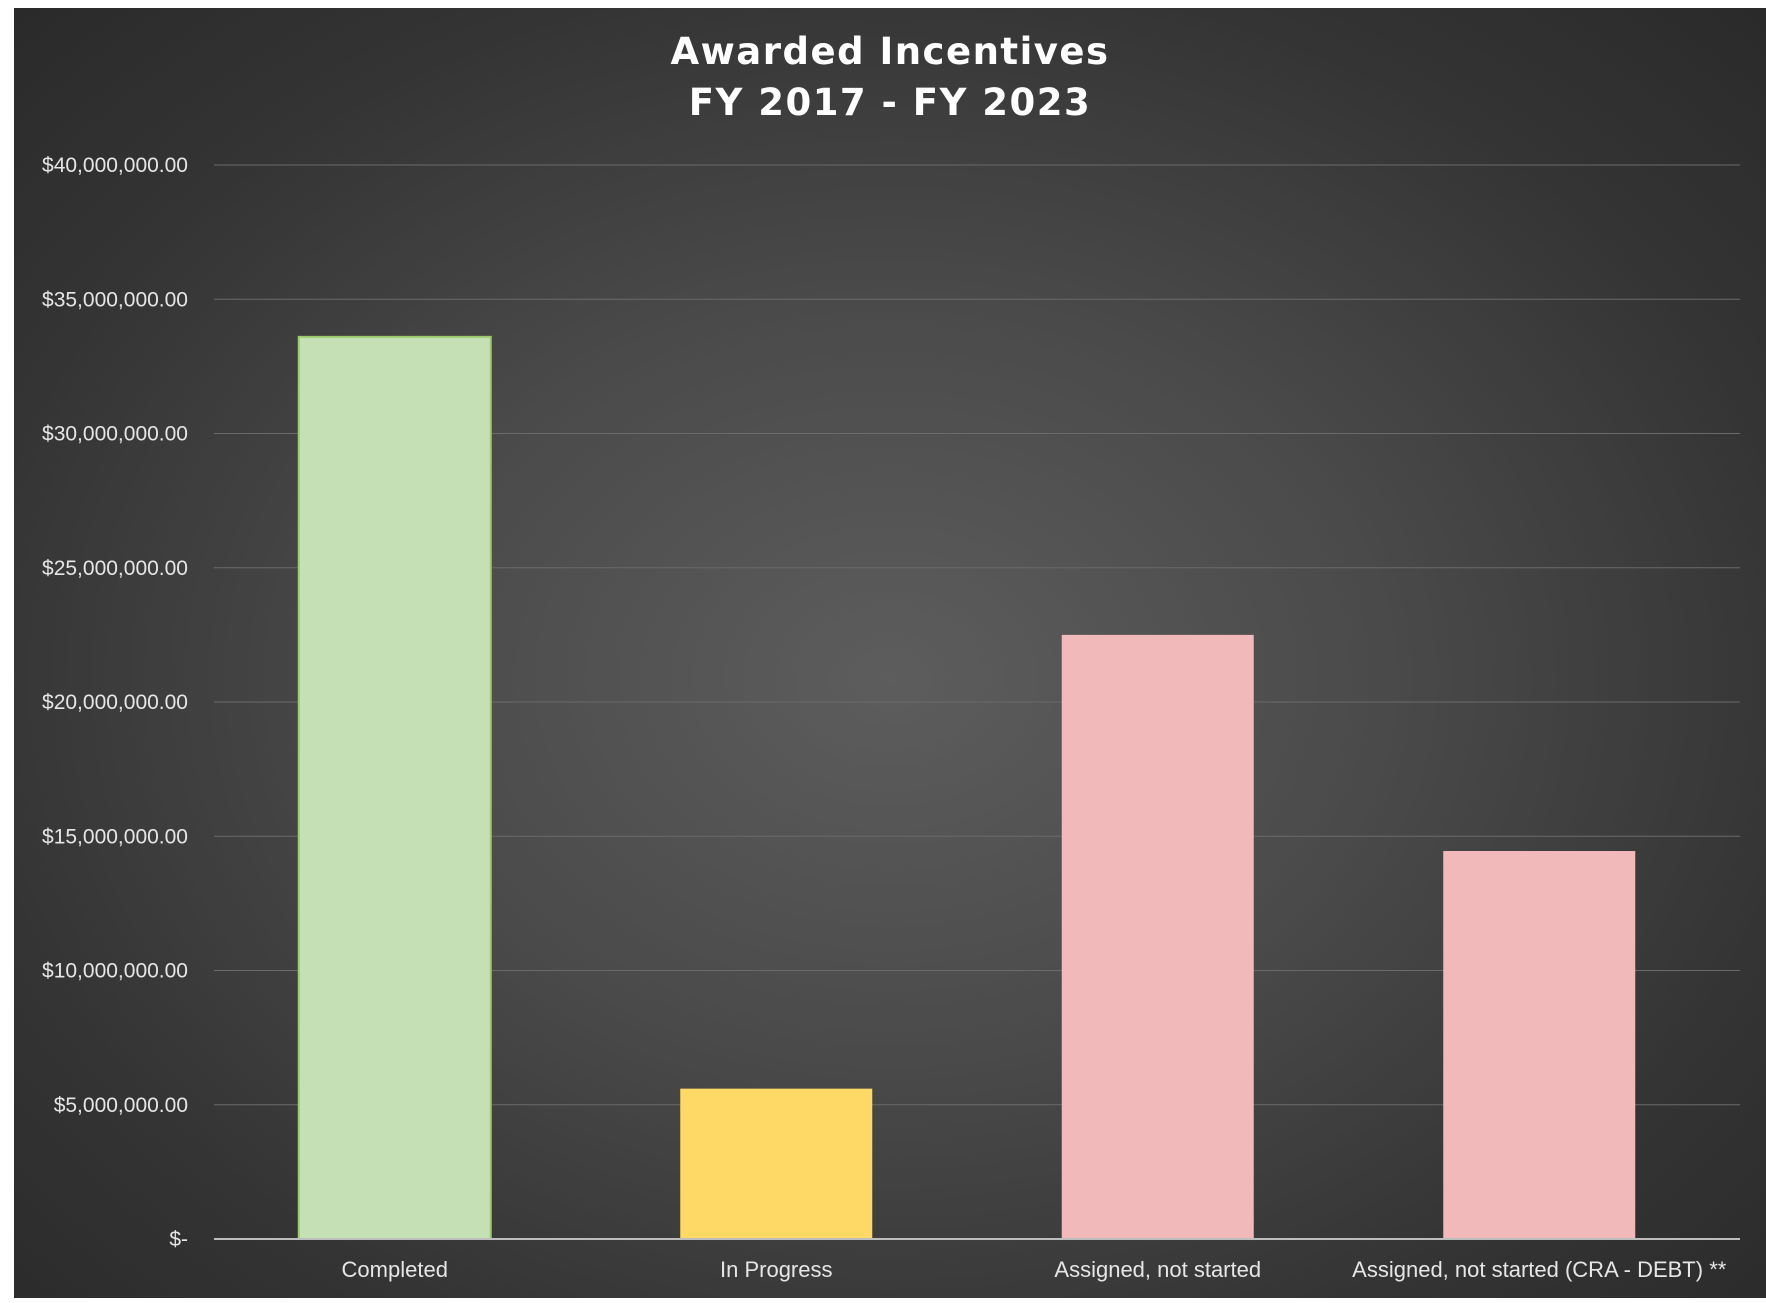  I want to click on x-tick-label: Assigned, not started, so click(1157, 1269).